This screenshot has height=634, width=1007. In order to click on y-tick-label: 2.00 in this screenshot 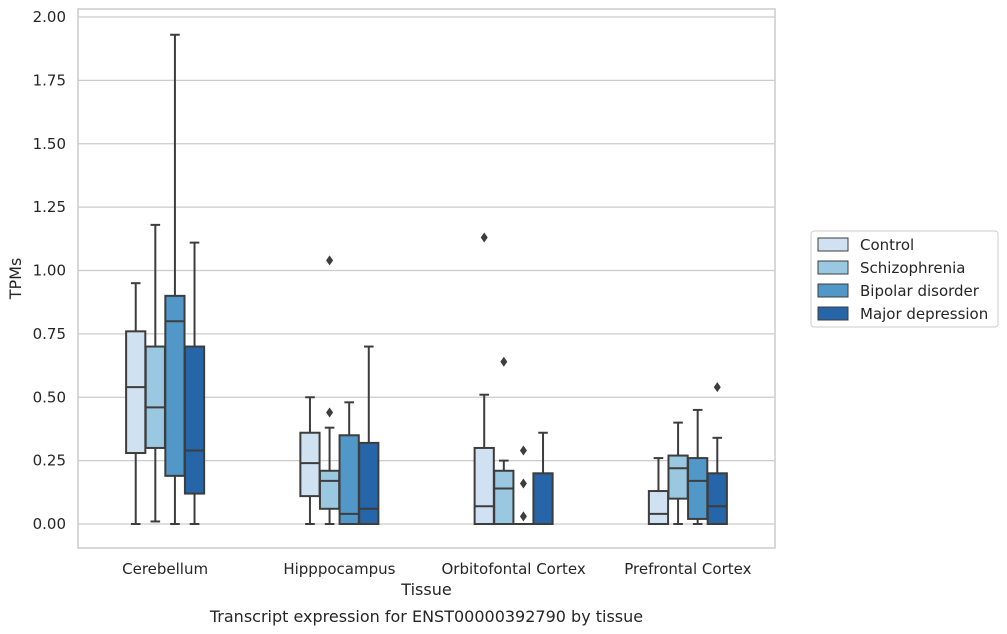, I will do `click(49, 17)`.